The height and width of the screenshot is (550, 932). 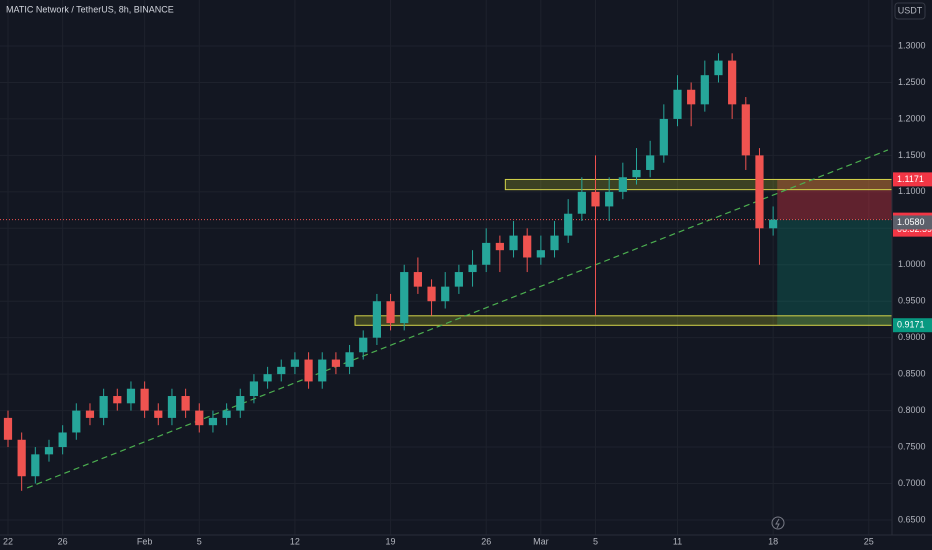 I want to click on y-tick-label: 1.2500, so click(x=912, y=82).